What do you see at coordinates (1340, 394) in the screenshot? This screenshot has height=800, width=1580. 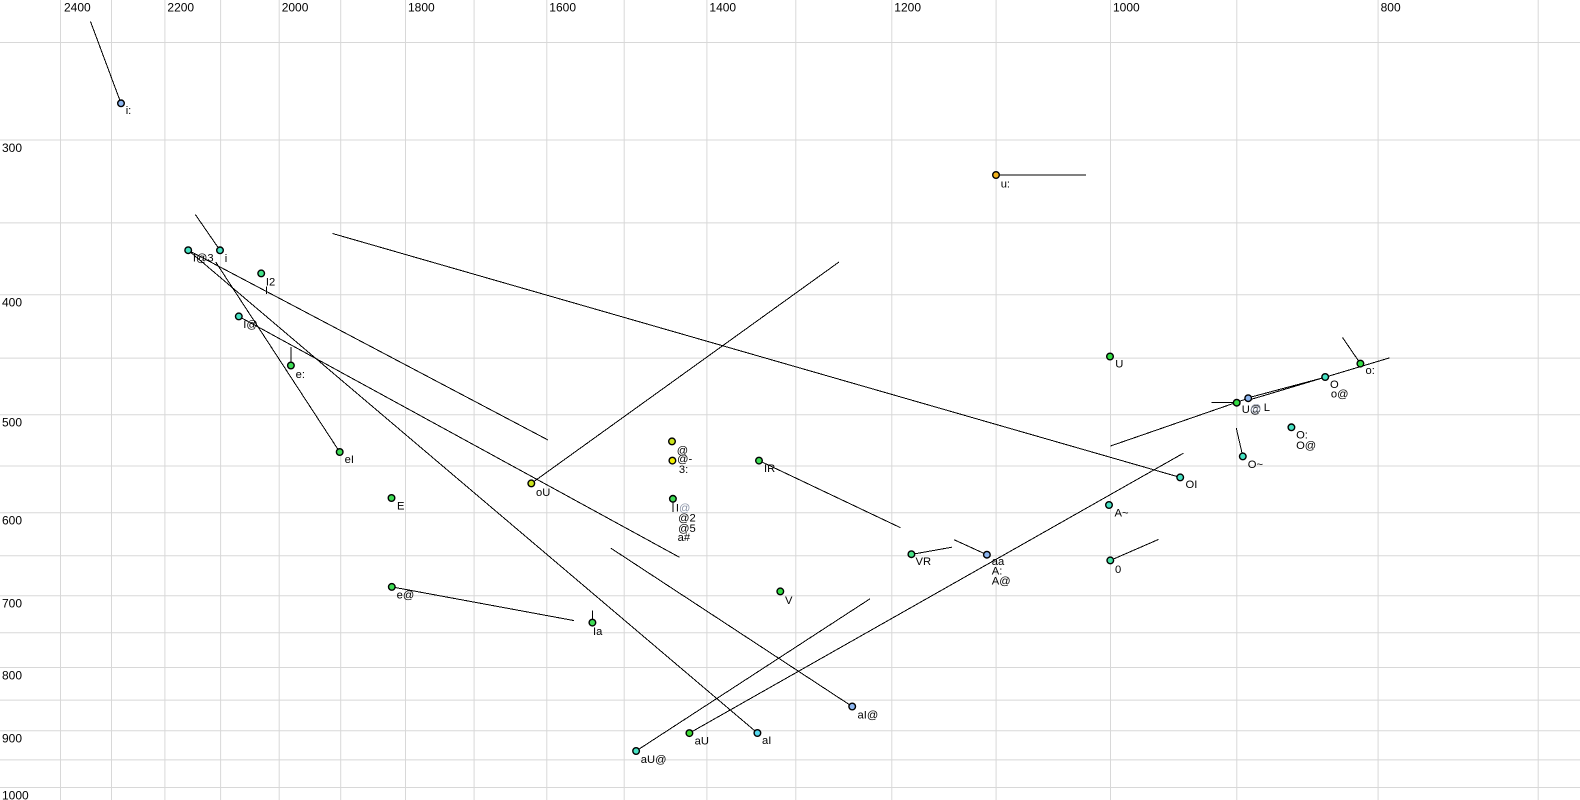 I see `svg-text: o@` at bounding box center [1340, 394].